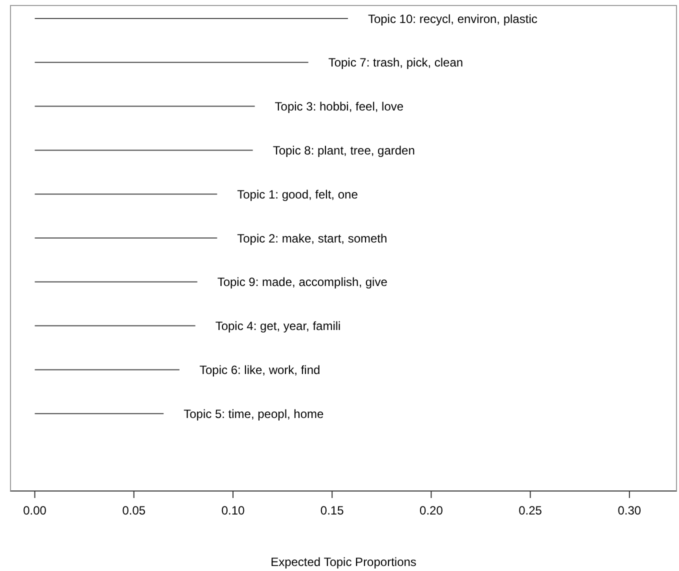 The width and height of the screenshot is (679, 571). I want to click on y-tick-label: Topic 3: hobbi, feel, love, so click(339, 107).